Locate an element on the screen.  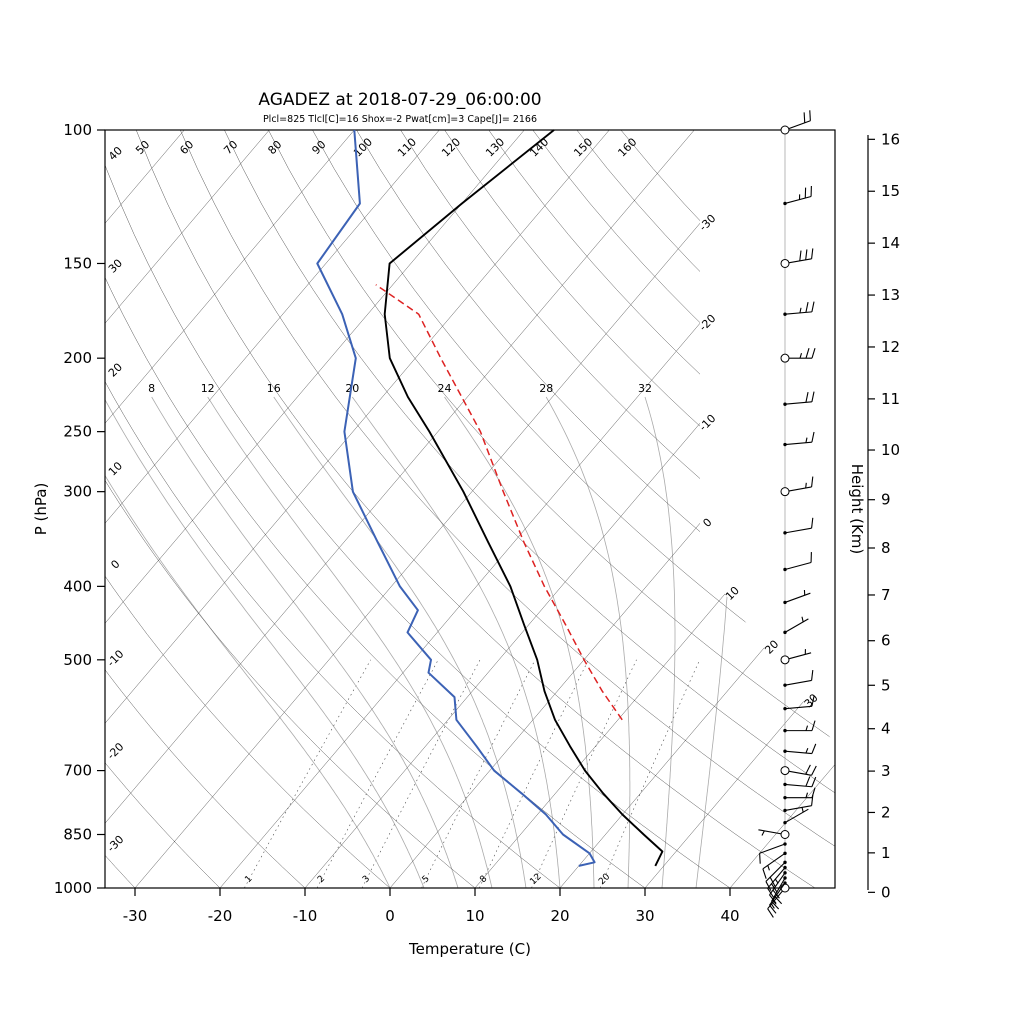
height-axis-title: Height (Km) is located at coordinates (857, 509).